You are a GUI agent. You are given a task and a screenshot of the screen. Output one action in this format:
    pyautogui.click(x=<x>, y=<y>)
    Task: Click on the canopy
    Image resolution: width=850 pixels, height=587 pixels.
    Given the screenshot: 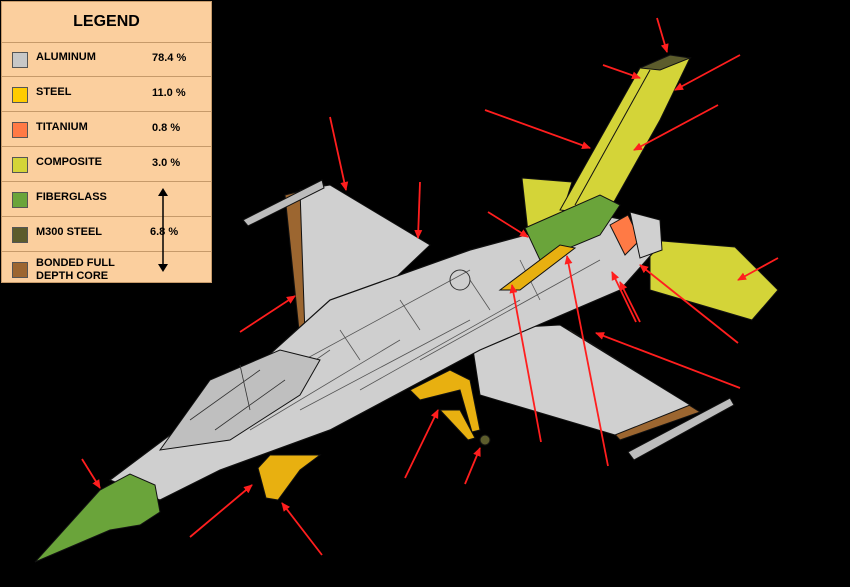 What is the action you would take?
    pyautogui.click(x=239, y=400)
    